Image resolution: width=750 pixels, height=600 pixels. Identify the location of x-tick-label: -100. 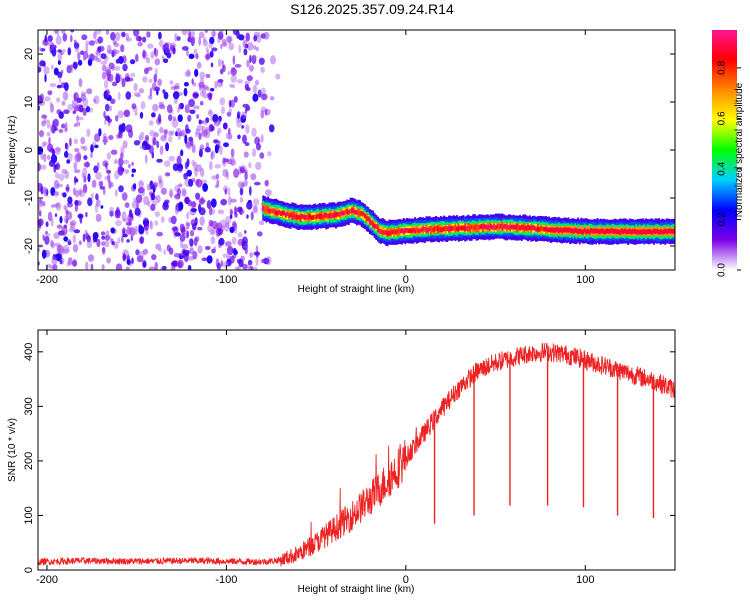
(226, 280).